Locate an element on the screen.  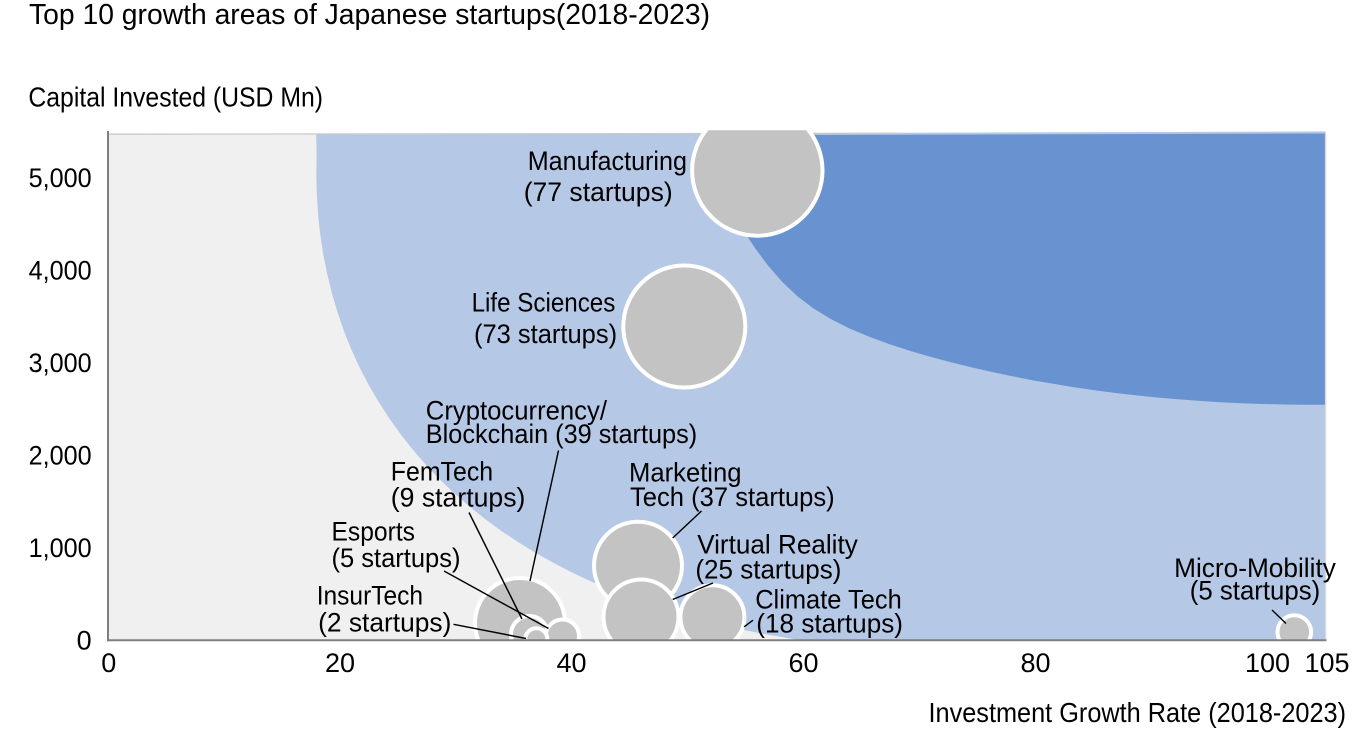
svg-text: 5,000 is located at coordinates (60, 178).